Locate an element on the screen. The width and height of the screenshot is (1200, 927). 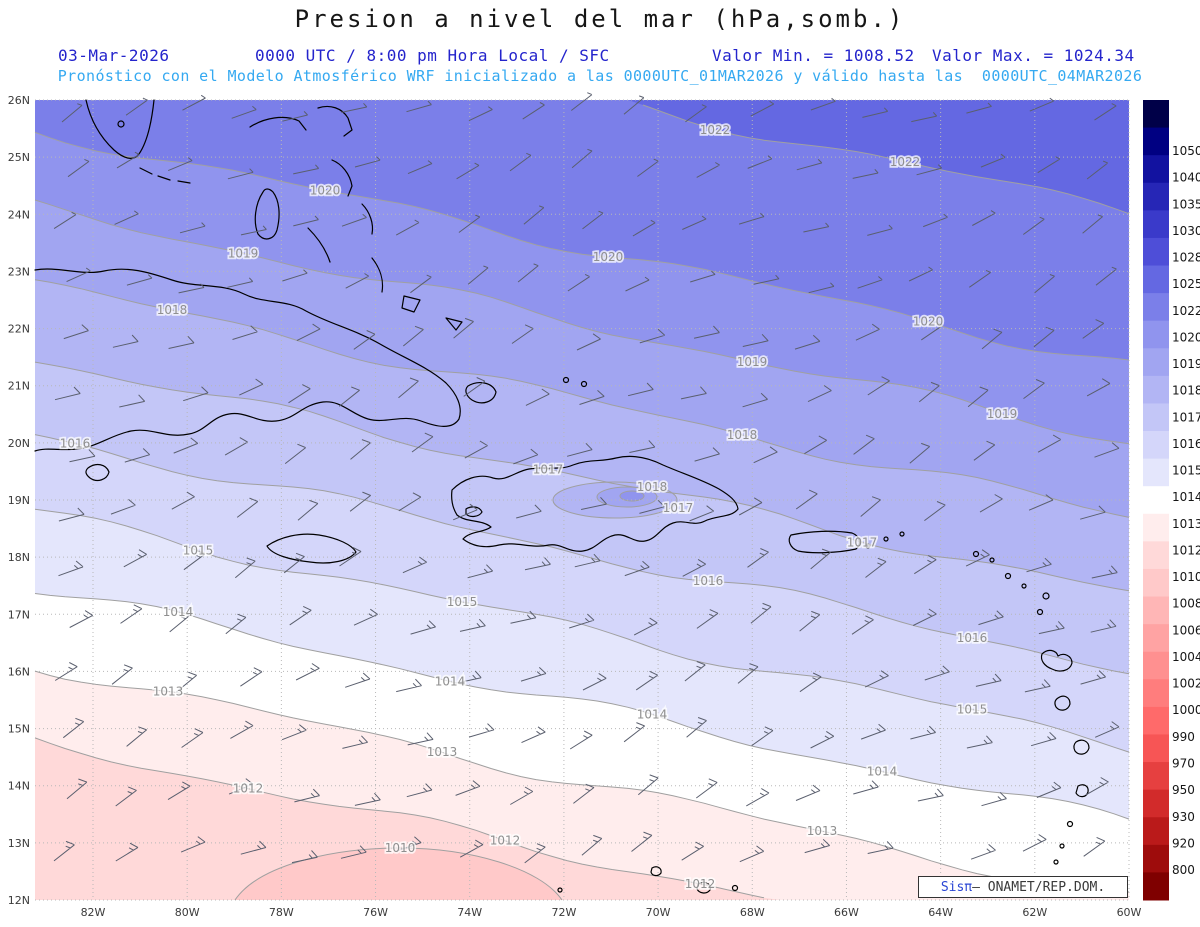
colorbar-label: 1006 is located at coordinates (1186, 630).